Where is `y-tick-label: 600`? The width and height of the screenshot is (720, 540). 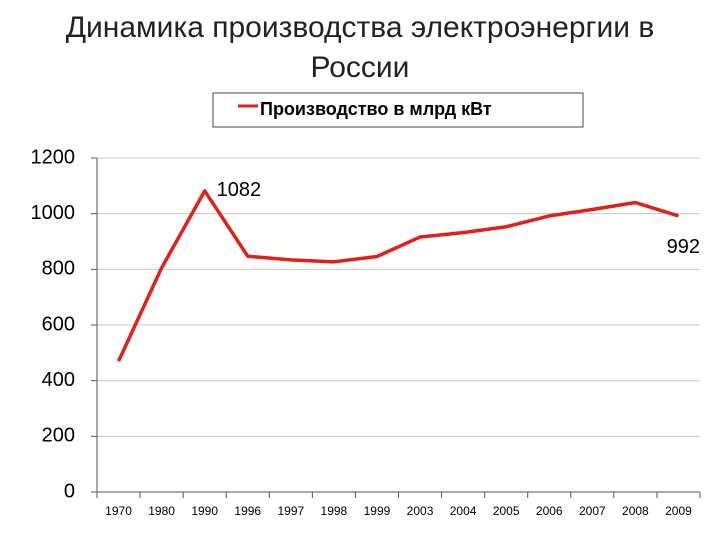
y-tick-label: 600 is located at coordinates (58, 324).